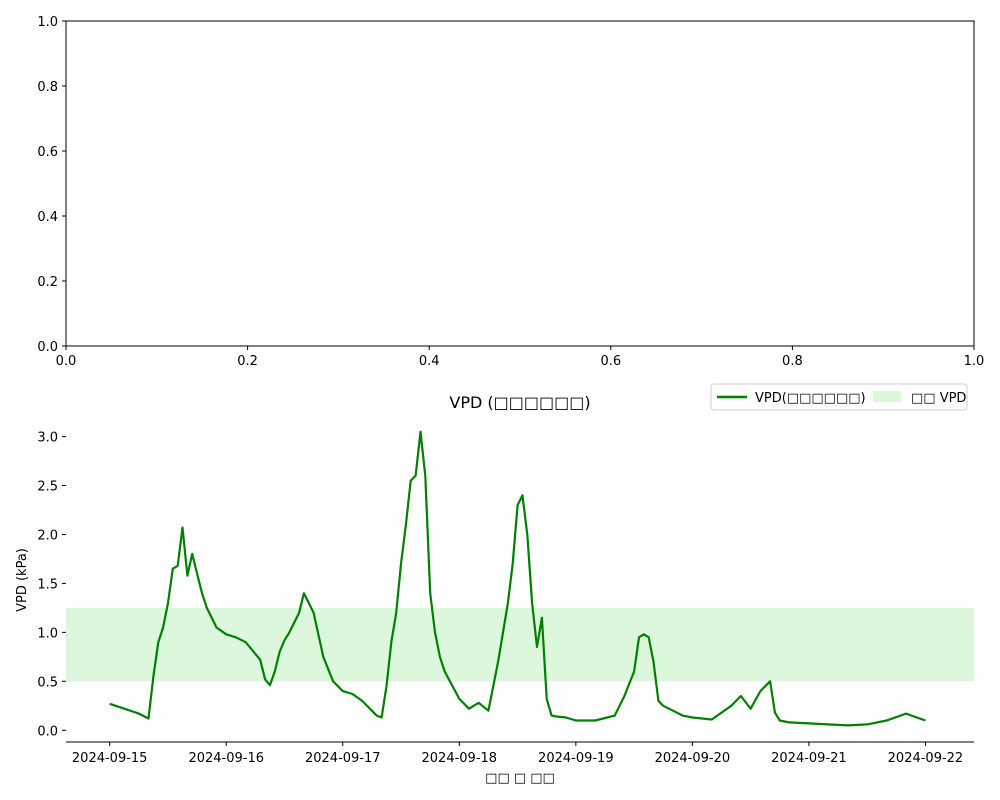  I want to click on x-tick-label: 2024-09-20, so click(693, 758).